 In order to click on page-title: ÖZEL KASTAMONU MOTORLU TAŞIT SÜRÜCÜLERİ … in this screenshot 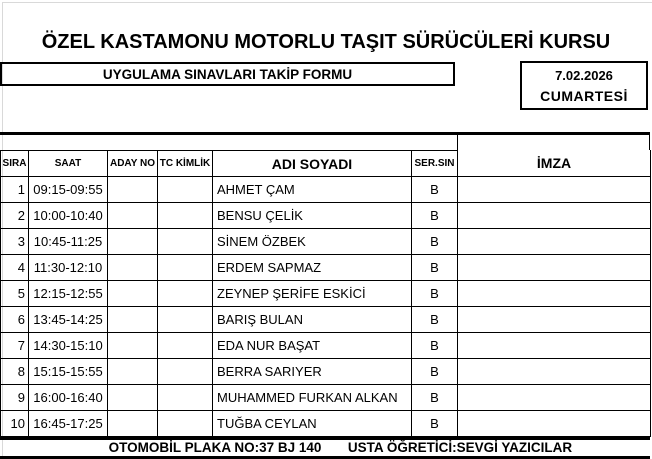, I will do `click(326, 42)`.